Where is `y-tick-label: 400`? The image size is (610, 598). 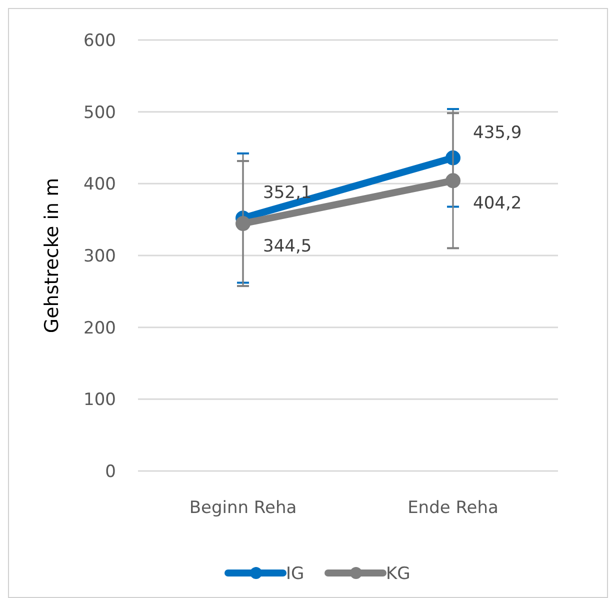 y-tick-label: 400 is located at coordinates (100, 184).